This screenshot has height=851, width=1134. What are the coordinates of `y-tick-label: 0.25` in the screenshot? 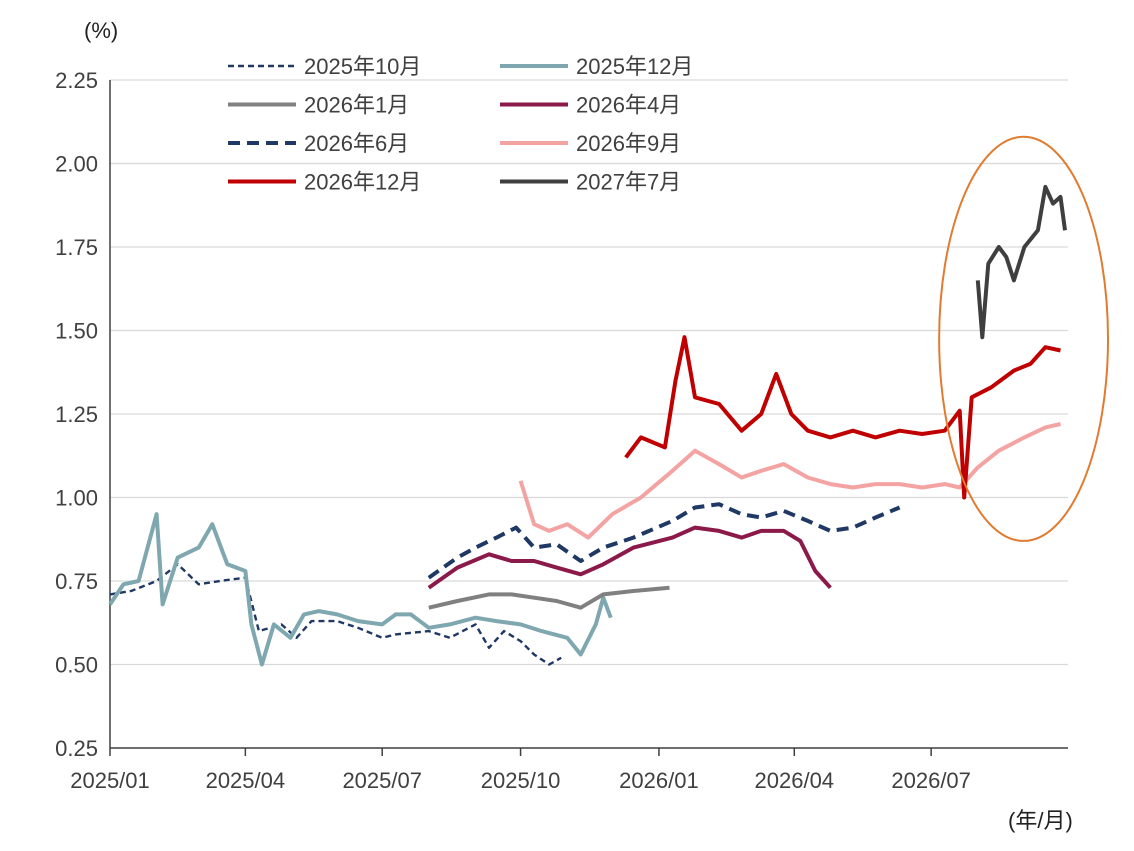 It's located at (76, 748).